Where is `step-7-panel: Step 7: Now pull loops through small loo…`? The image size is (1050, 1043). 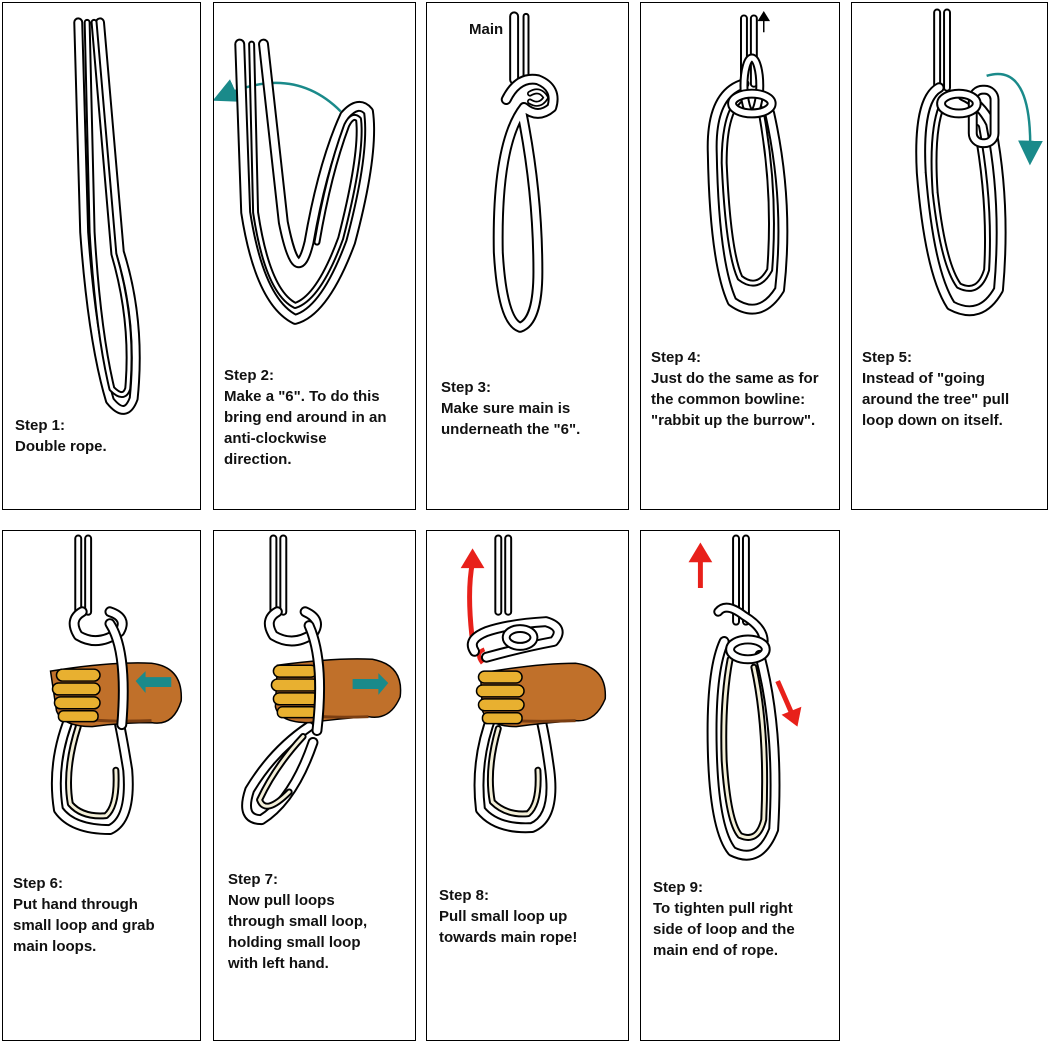 step-7-panel: Step 7: Now pull loops through small loo… is located at coordinates (314, 785).